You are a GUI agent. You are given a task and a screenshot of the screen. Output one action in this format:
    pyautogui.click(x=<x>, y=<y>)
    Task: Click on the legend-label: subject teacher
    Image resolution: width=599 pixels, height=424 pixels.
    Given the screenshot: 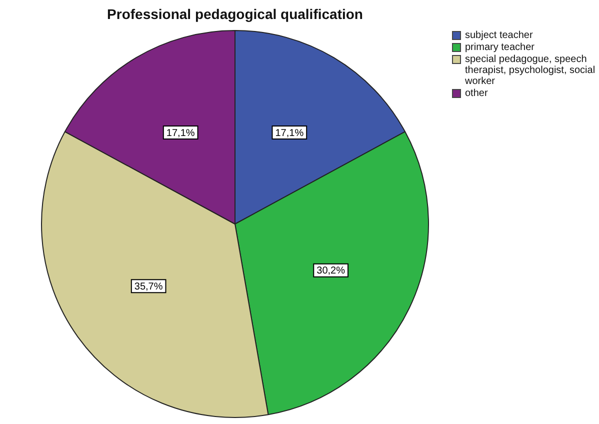 What is the action you would take?
    pyautogui.click(x=499, y=35)
    